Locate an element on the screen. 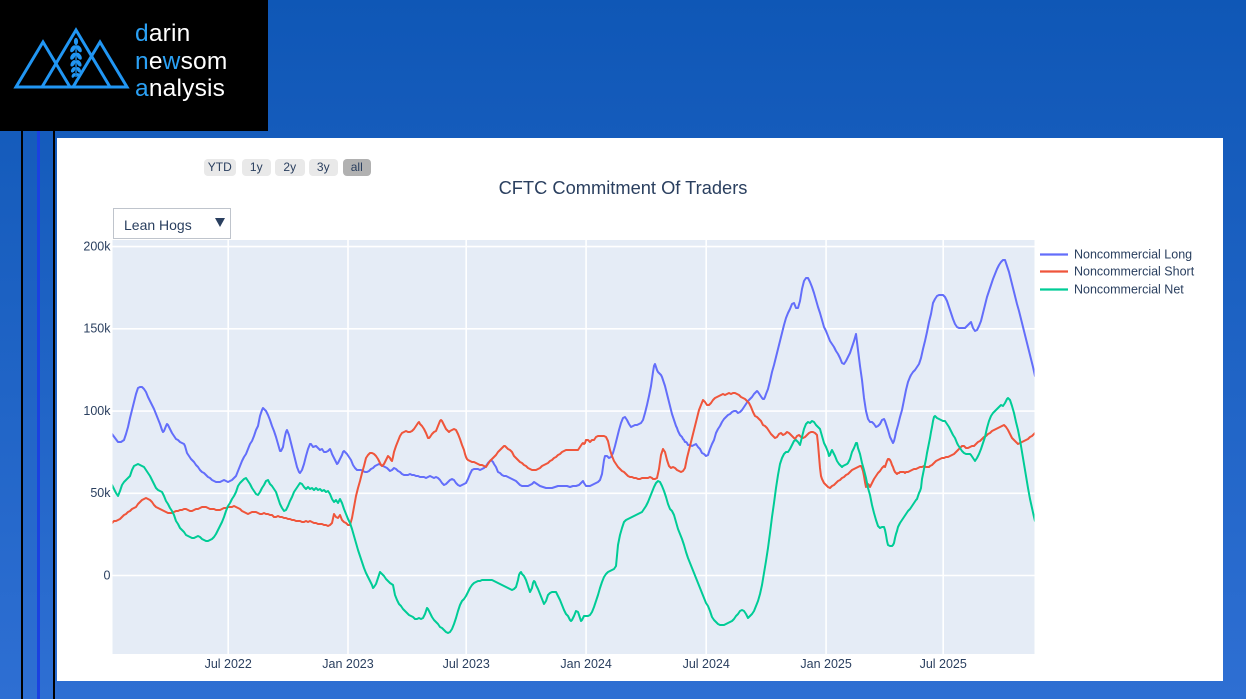  svg-text: Noncommercial Net is located at coordinates (1129, 289).